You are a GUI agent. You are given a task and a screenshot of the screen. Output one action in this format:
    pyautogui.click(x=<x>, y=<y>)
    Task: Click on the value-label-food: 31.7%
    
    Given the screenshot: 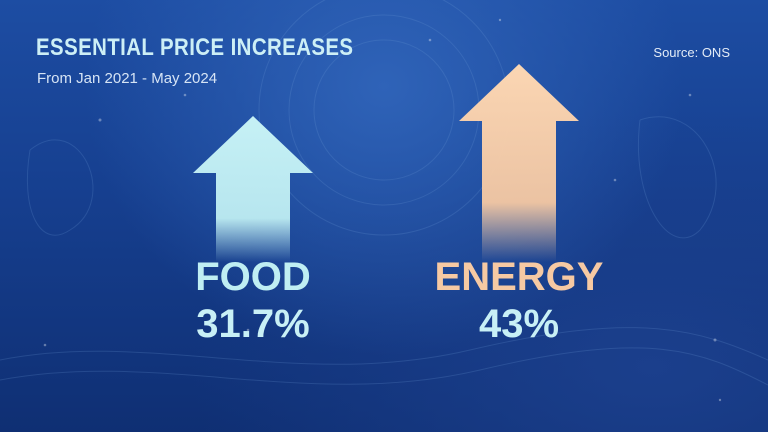 What is the action you would take?
    pyautogui.click(x=252, y=324)
    